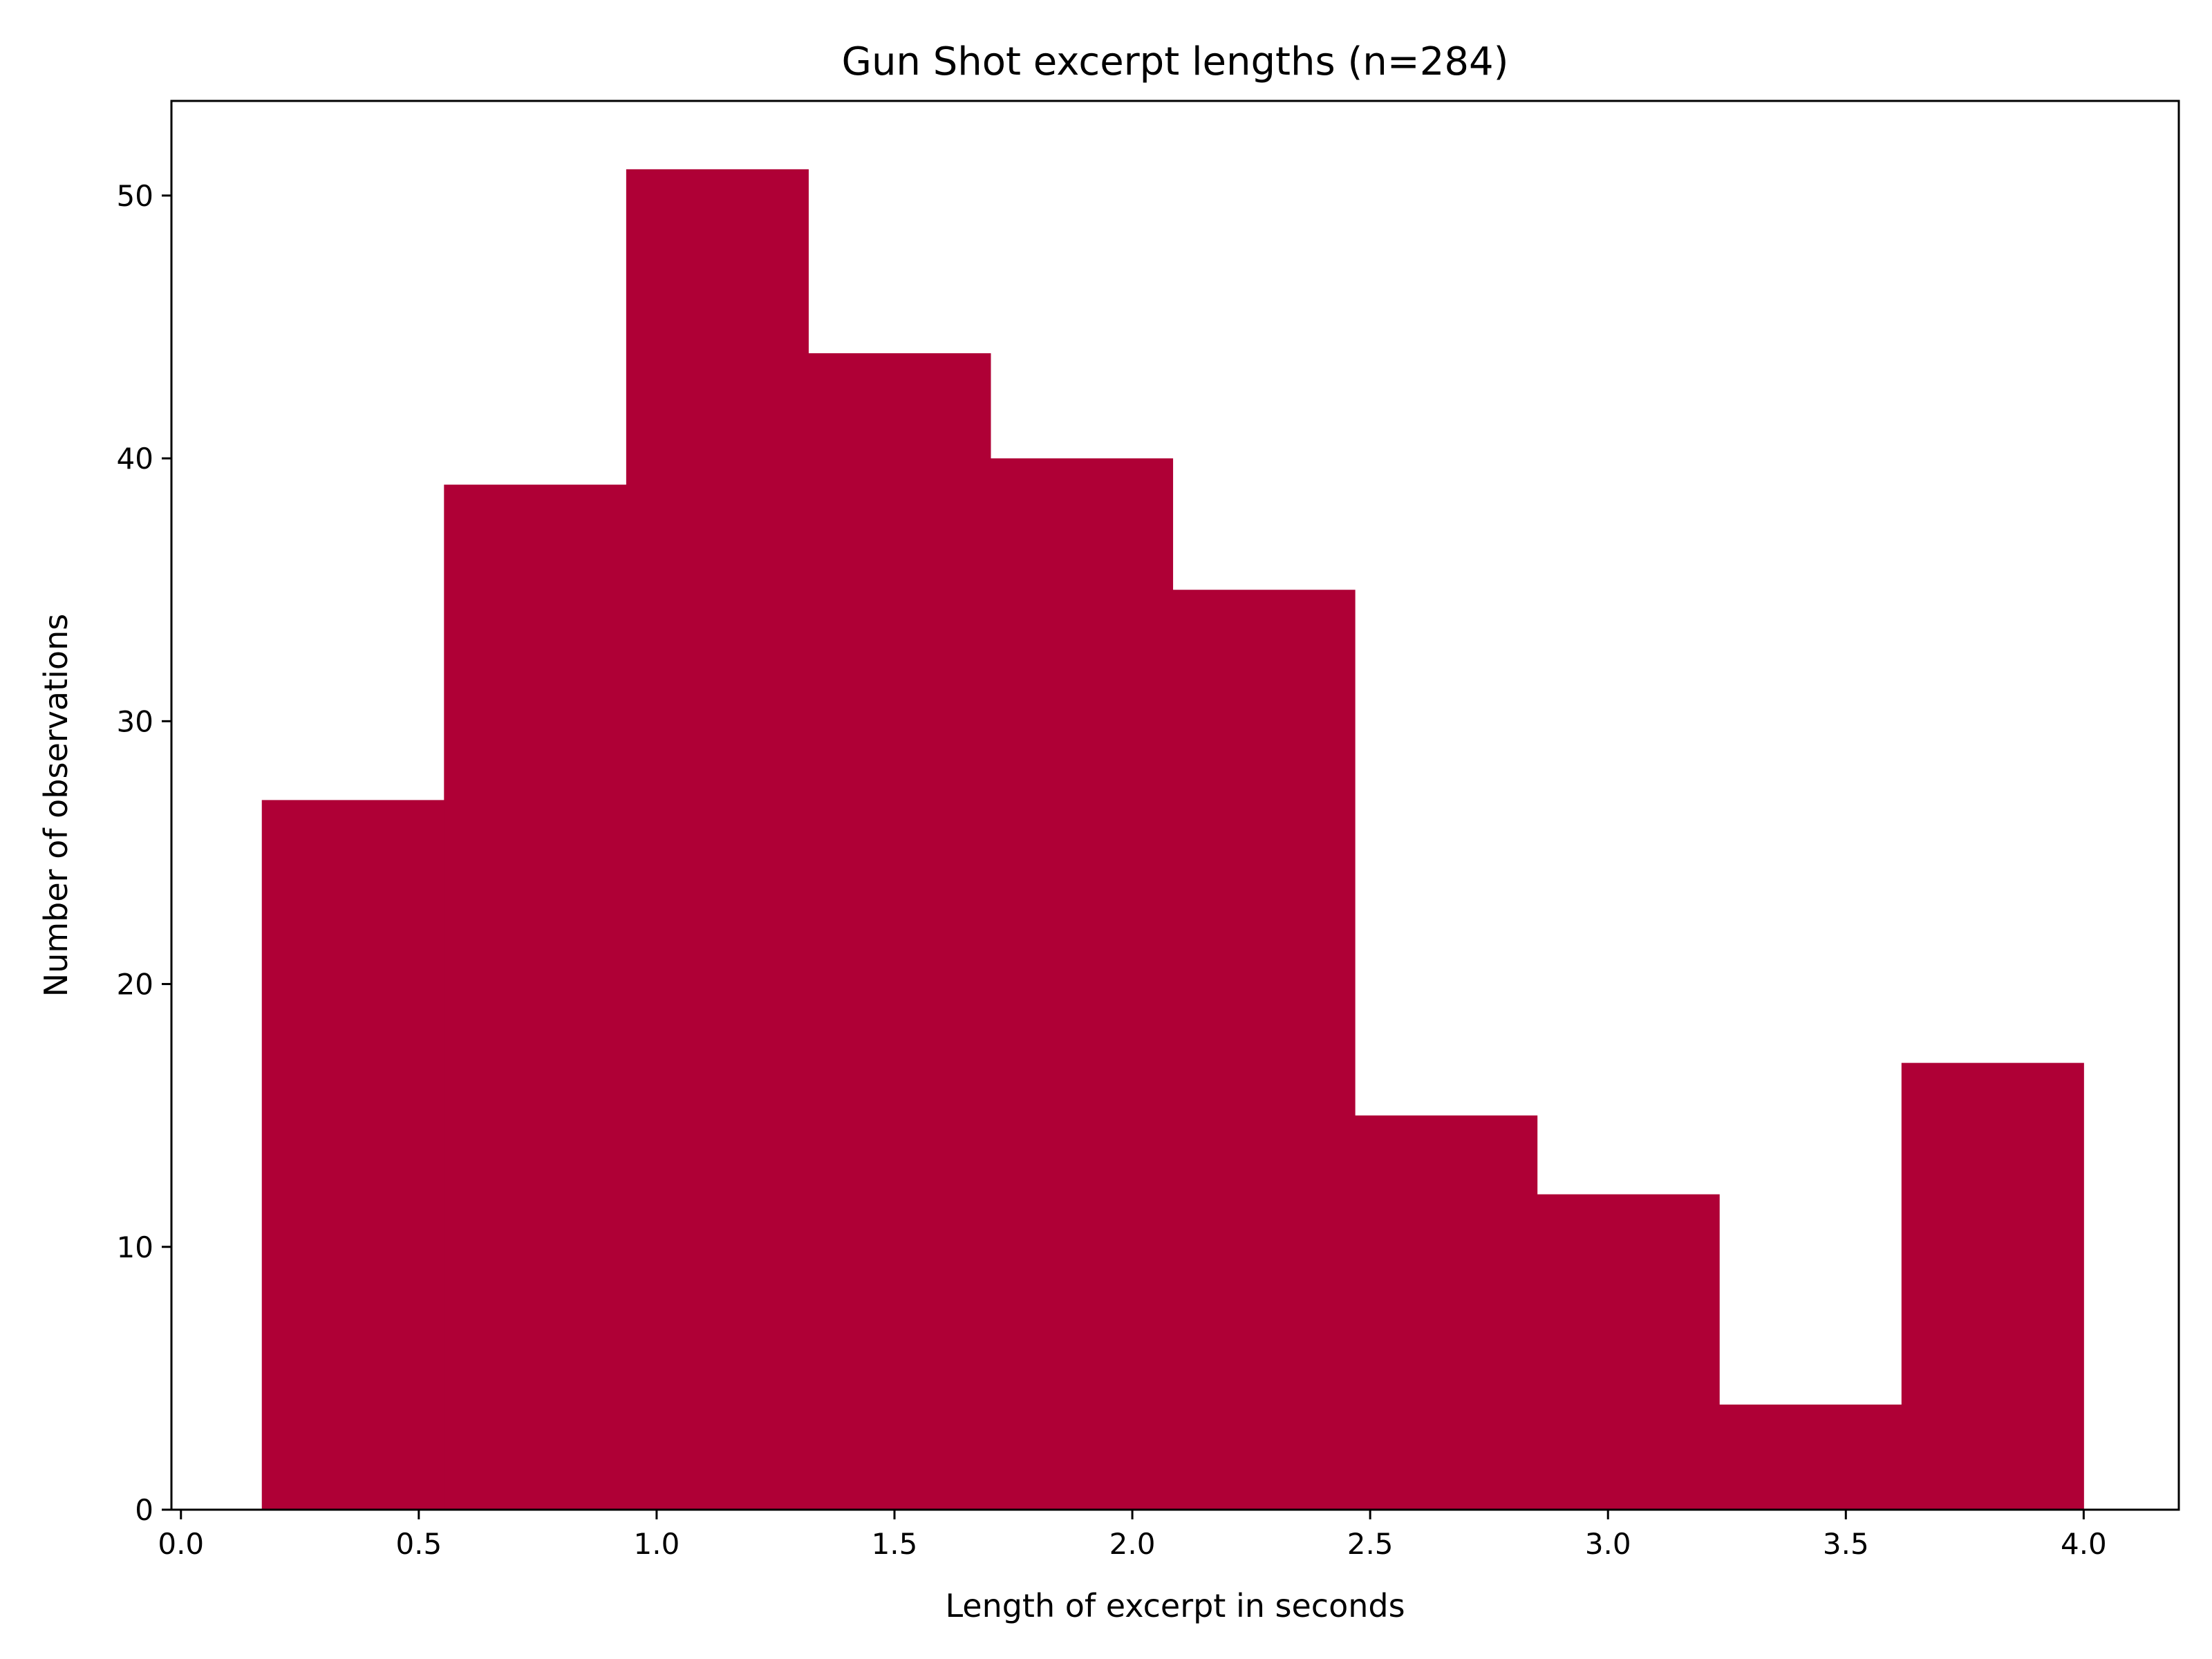  Describe the element at coordinates (2084, 1544) in the screenshot. I see `x-tick-label: 4.0` at that location.